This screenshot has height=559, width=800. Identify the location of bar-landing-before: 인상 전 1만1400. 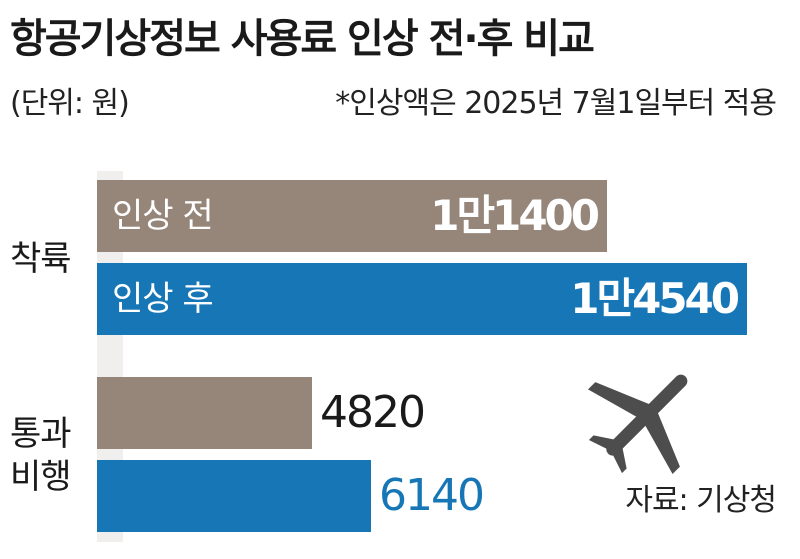
(352, 216).